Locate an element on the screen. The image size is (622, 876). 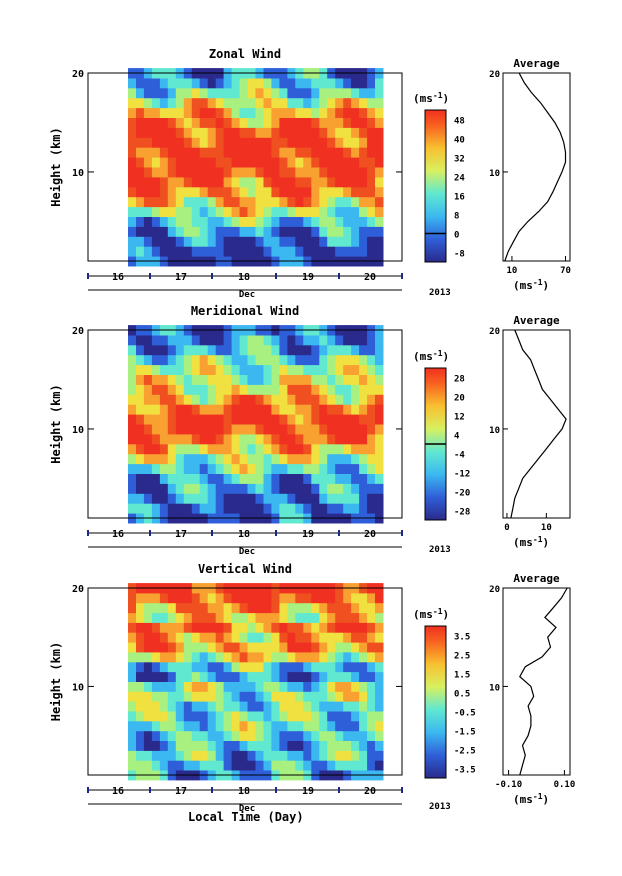
month-label: Dec is located at coordinates (247, 809).